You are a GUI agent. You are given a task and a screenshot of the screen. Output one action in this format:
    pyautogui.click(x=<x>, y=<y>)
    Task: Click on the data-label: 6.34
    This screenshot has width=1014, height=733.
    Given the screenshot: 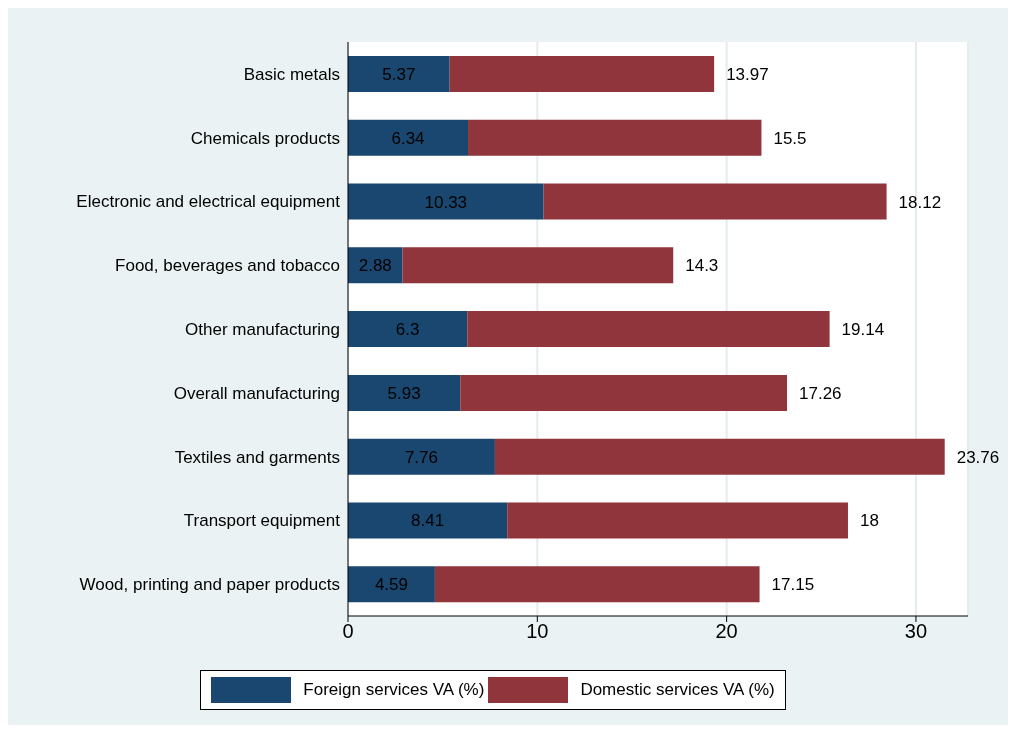 What is the action you would take?
    pyautogui.click(x=408, y=138)
    